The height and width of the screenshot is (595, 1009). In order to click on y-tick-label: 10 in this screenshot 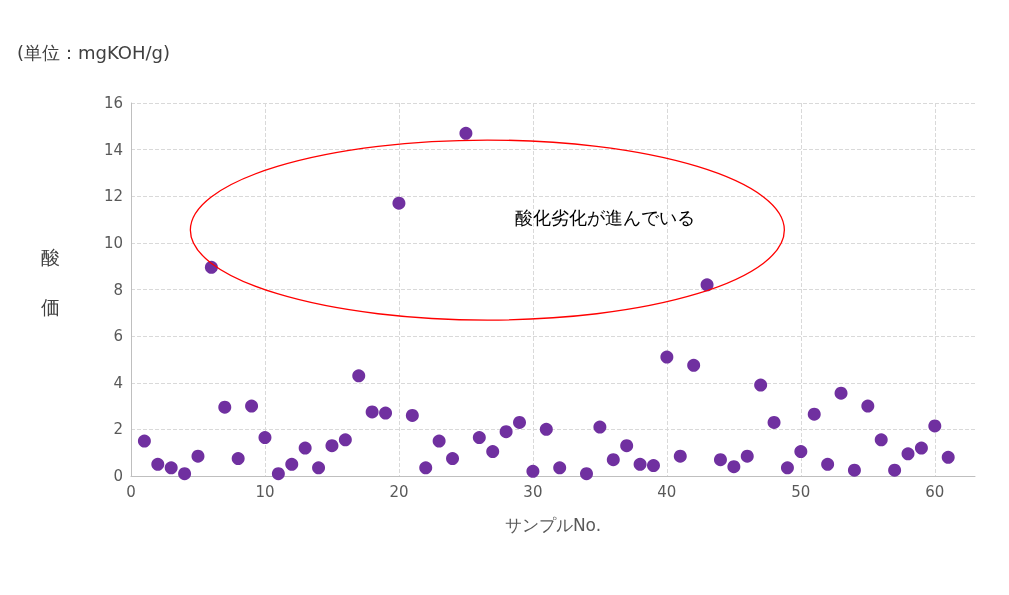, I will do `click(113, 242)`.